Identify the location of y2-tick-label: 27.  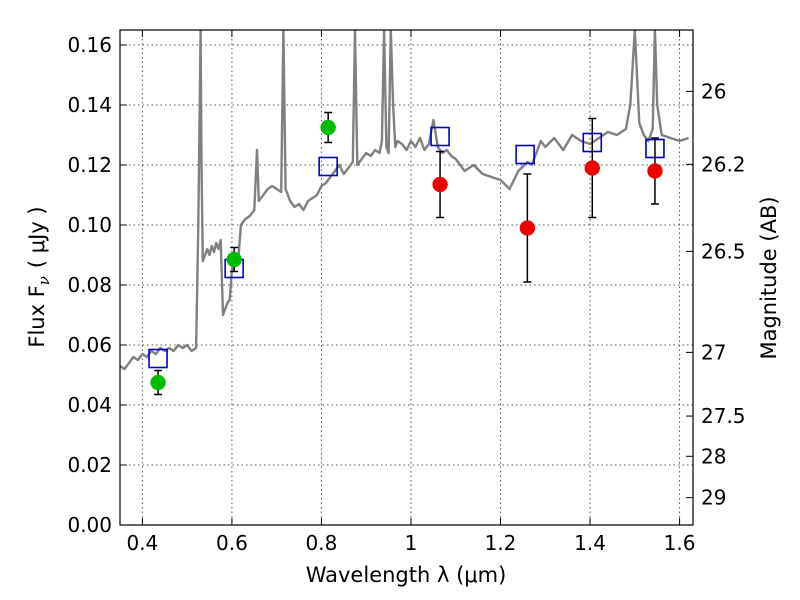
(713, 352).